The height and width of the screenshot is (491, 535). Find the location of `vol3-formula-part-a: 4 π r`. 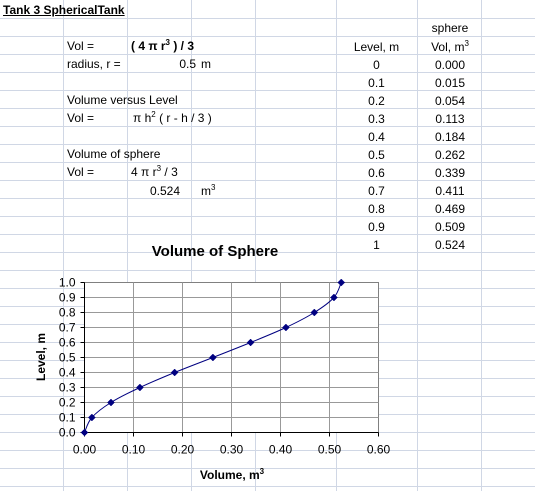

vol3-formula-part-a: 4 π r is located at coordinates (144, 172).